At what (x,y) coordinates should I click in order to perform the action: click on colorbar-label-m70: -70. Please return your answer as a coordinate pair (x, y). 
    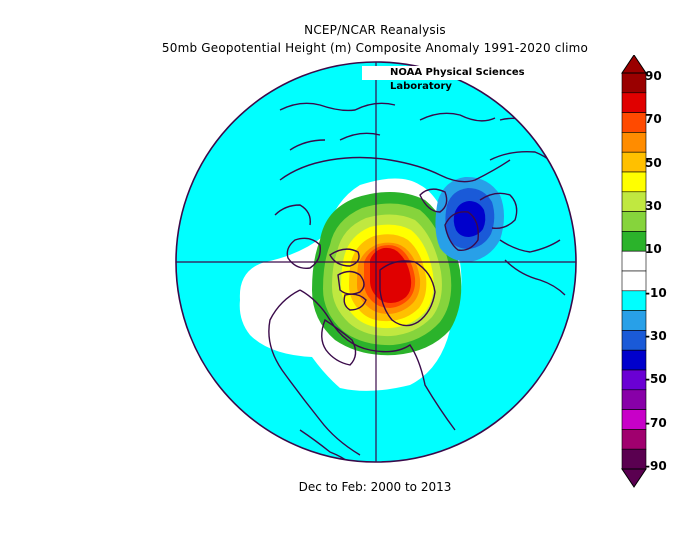
    Looking at the image, I should click on (656, 423).